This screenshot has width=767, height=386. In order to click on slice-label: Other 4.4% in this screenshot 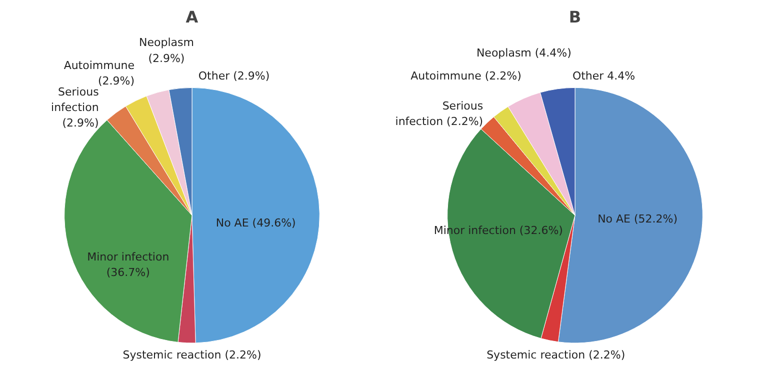, I will do `click(604, 75)`.